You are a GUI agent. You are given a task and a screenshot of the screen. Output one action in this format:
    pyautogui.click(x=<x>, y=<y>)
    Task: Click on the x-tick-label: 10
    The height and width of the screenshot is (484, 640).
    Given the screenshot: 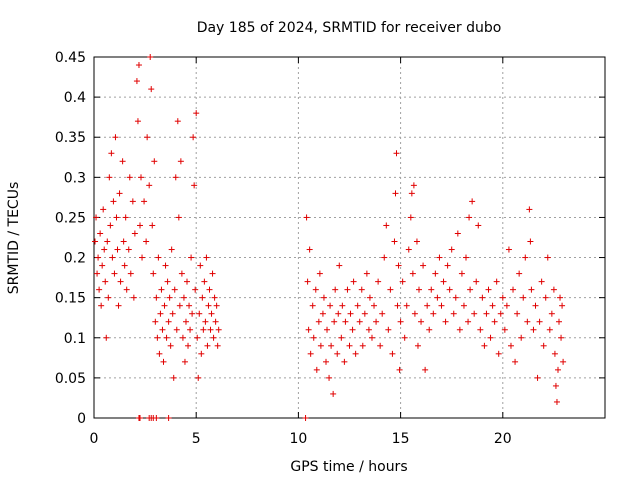 What is the action you would take?
    pyautogui.click(x=298, y=439)
    